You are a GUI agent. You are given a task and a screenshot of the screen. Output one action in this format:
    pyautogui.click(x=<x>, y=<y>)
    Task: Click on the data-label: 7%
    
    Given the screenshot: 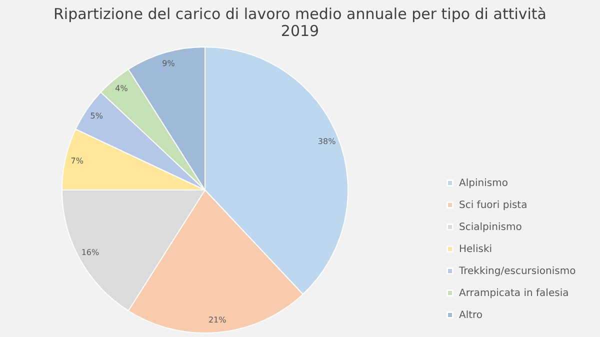 What is the action you would take?
    pyautogui.click(x=77, y=161)
    